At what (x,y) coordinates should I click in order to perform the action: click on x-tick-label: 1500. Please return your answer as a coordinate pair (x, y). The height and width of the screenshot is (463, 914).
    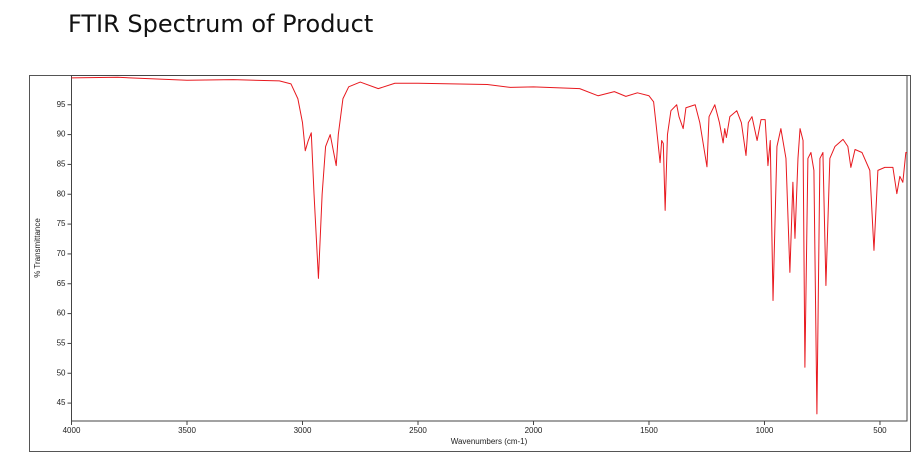
    Looking at the image, I should click on (649, 430).